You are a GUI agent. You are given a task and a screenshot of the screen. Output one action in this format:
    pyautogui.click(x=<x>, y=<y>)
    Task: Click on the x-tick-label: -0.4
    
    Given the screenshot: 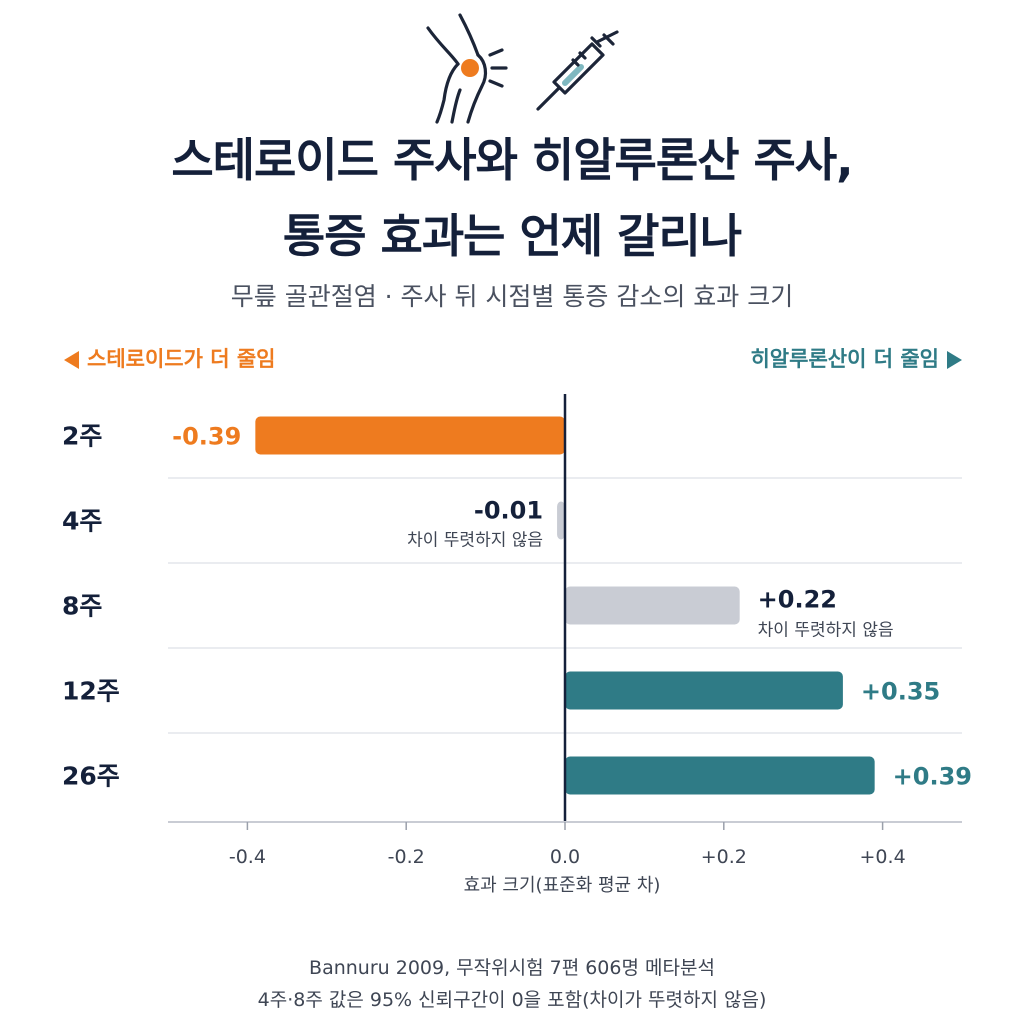 What is the action you would take?
    pyautogui.click(x=247, y=857)
    